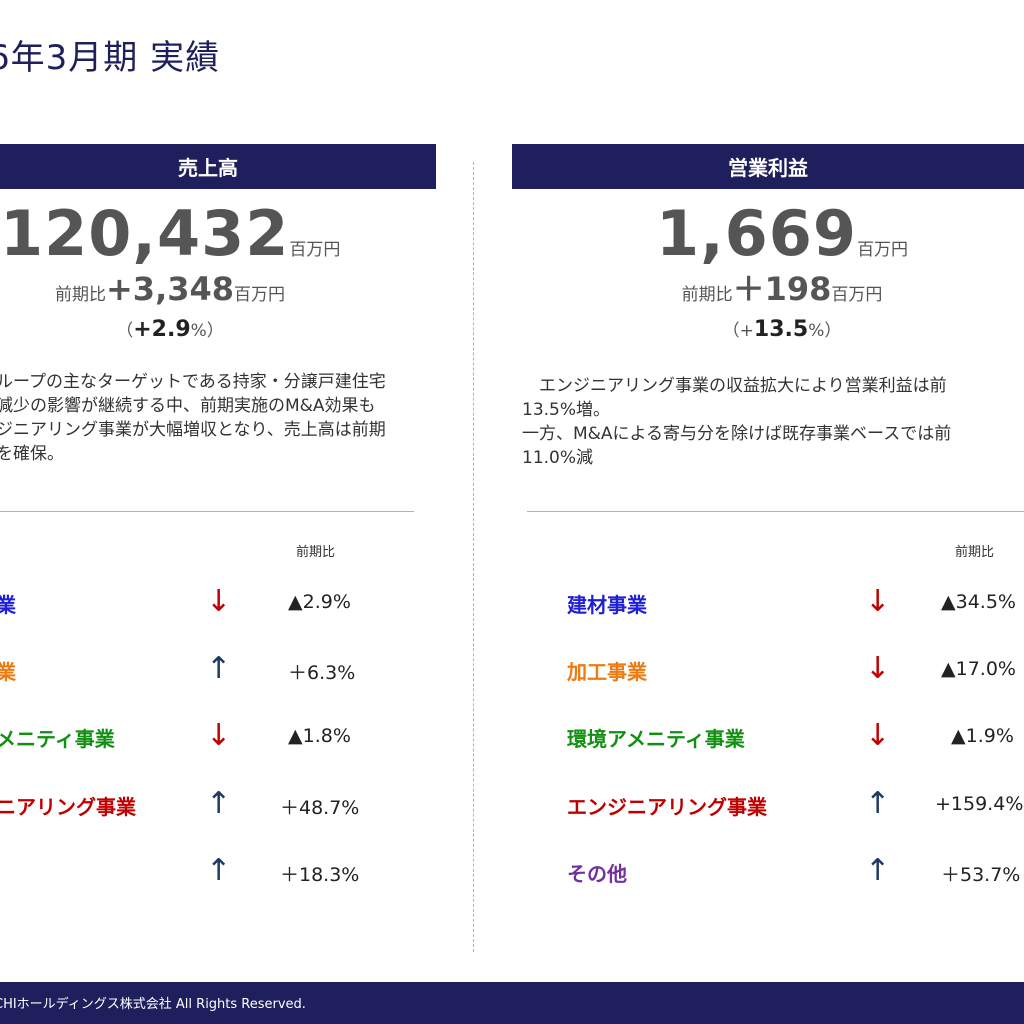 The height and width of the screenshot is (1024, 1024). I want to click on copyright-text: CHIホールディングス株式会社 All Rights Reserved., so click(153, 1004).